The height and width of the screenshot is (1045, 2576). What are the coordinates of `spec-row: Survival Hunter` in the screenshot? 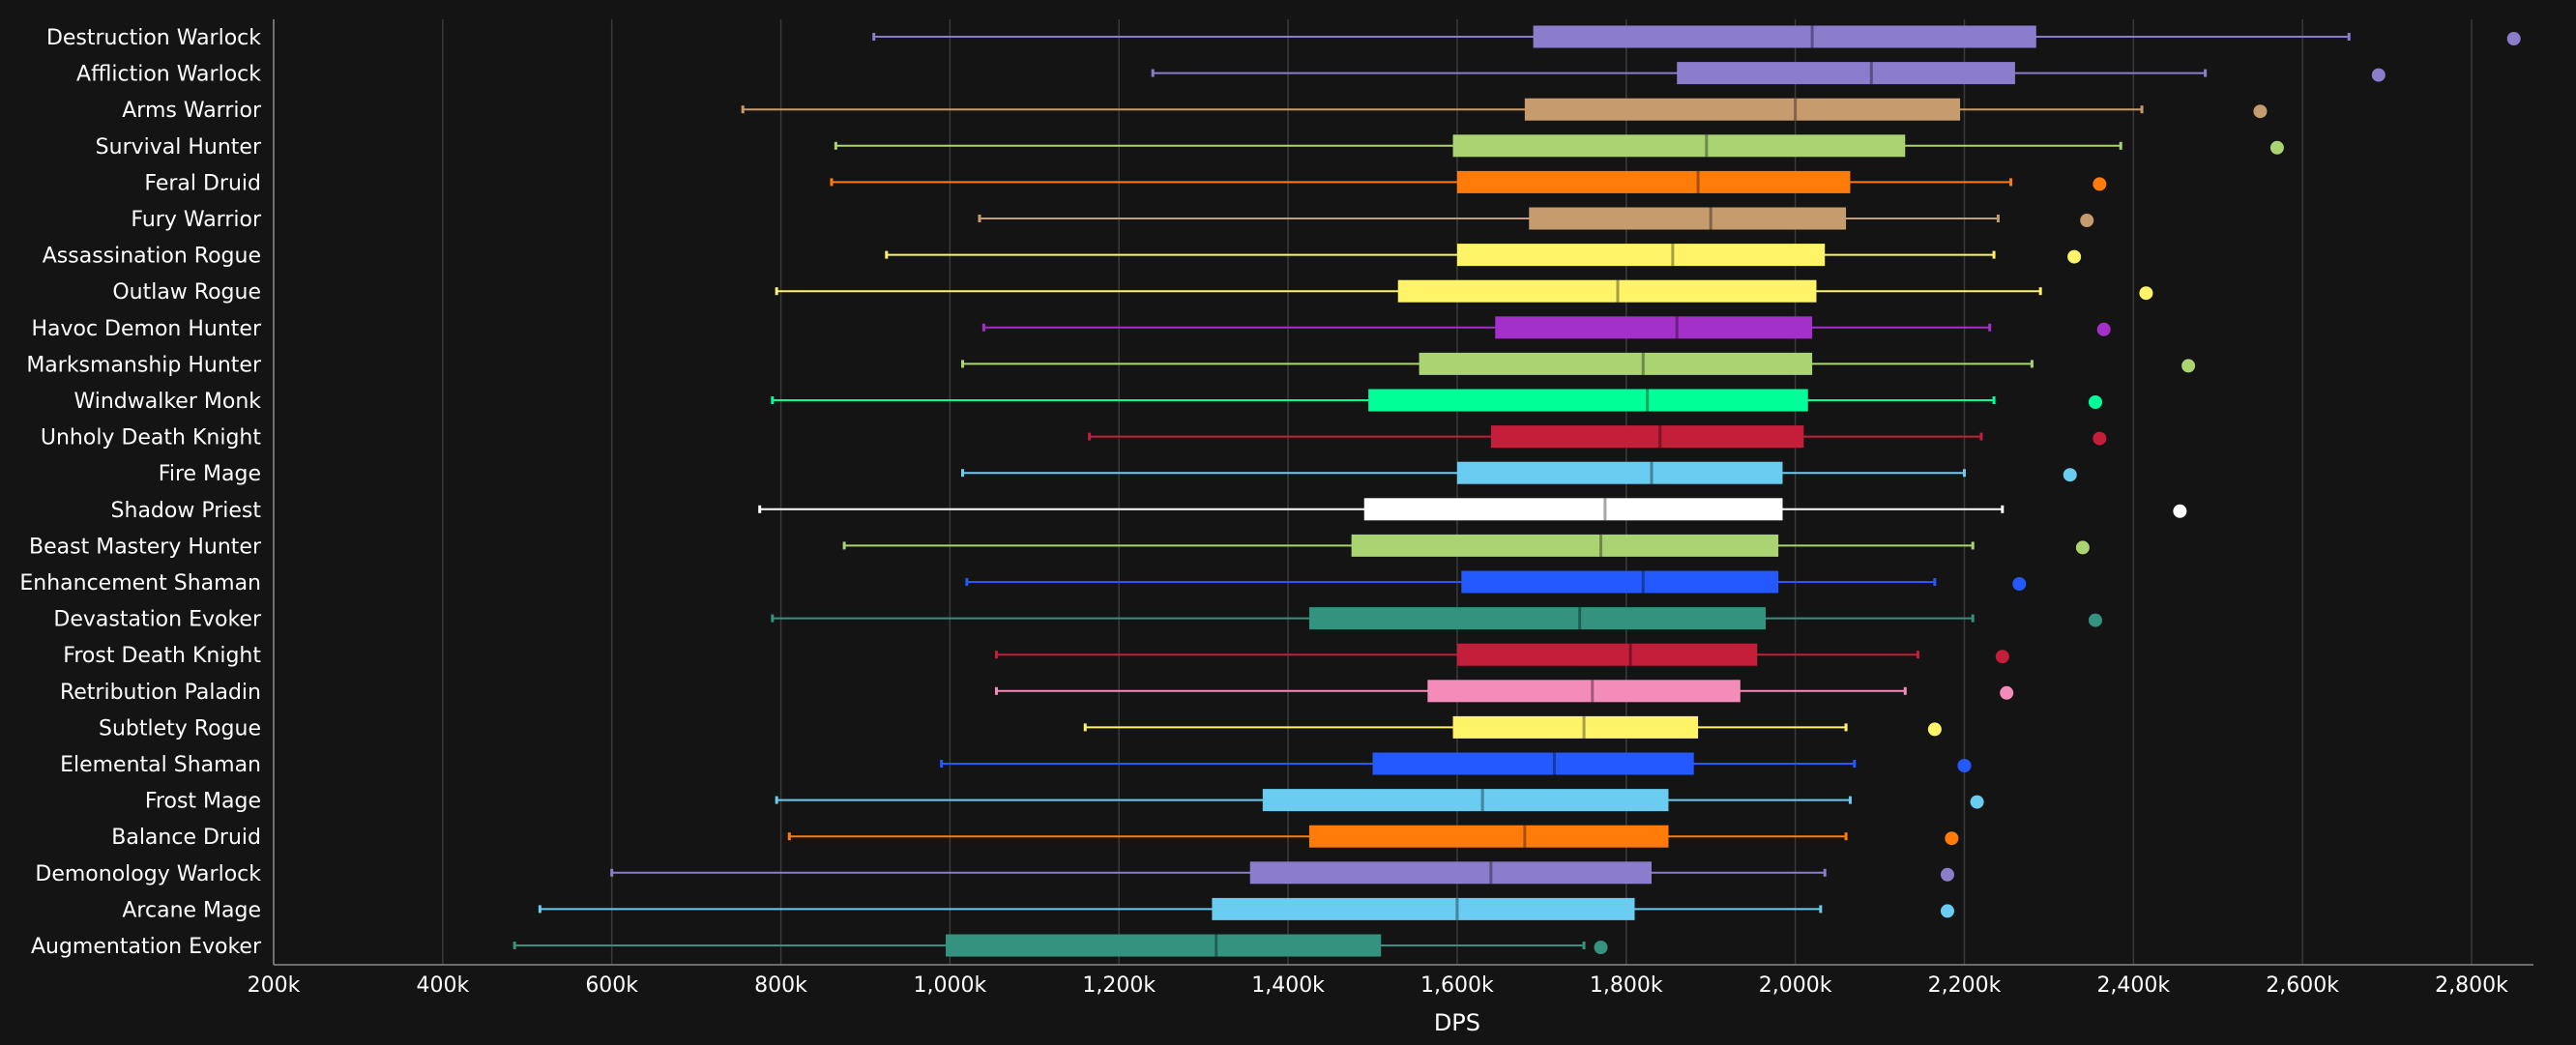 It's located at (1190, 147).